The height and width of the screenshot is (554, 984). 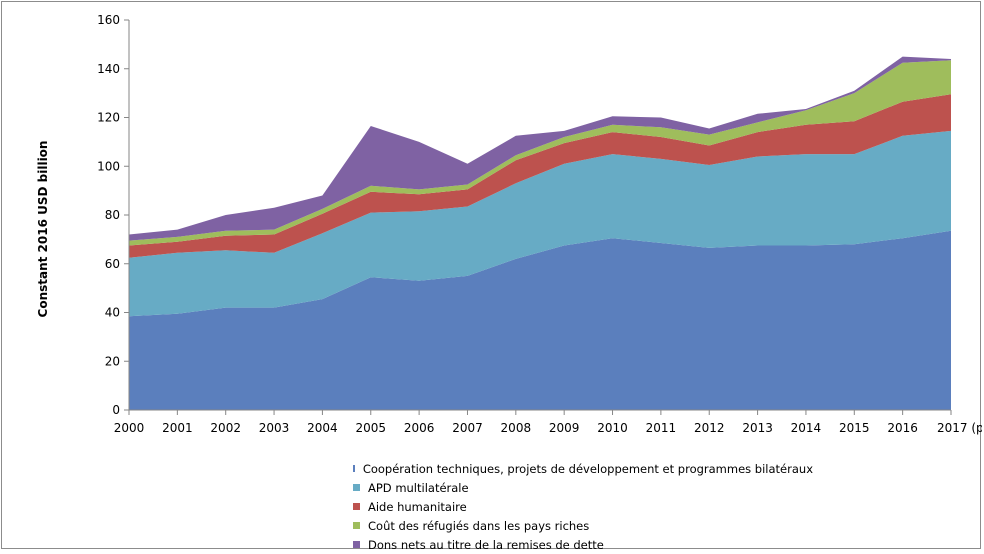 What do you see at coordinates (108, 166) in the screenshot?
I see `y-tick-label: 100` at bounding box center [108, 166].